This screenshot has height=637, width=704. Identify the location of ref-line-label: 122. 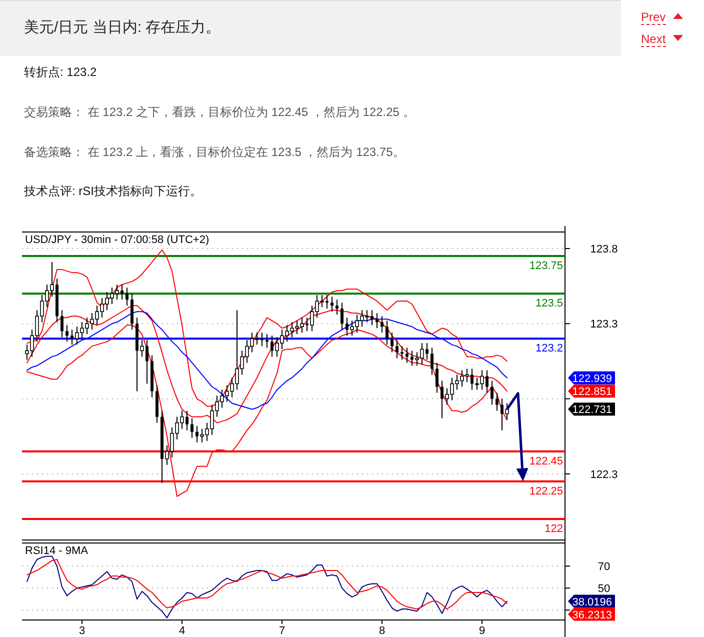
(553, 528).